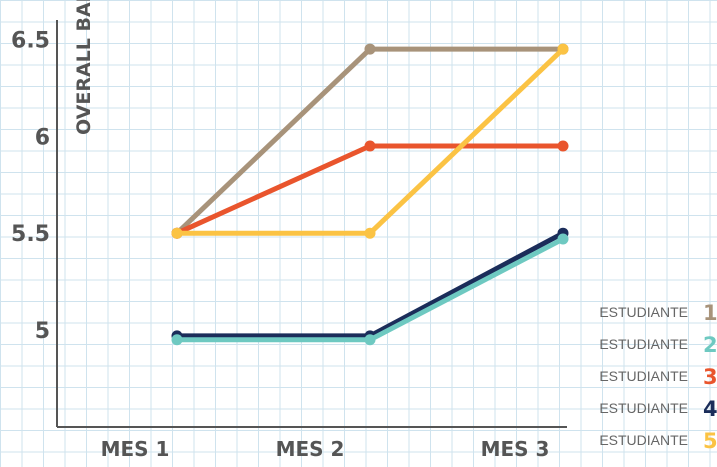 The height and width of the screenshot is (467, 717). What do you see at coordinates (30, 186) in the screenshot?
I see `y-tick-labels: 5 5.5 6 6.5` at bounding box center [30, 186].